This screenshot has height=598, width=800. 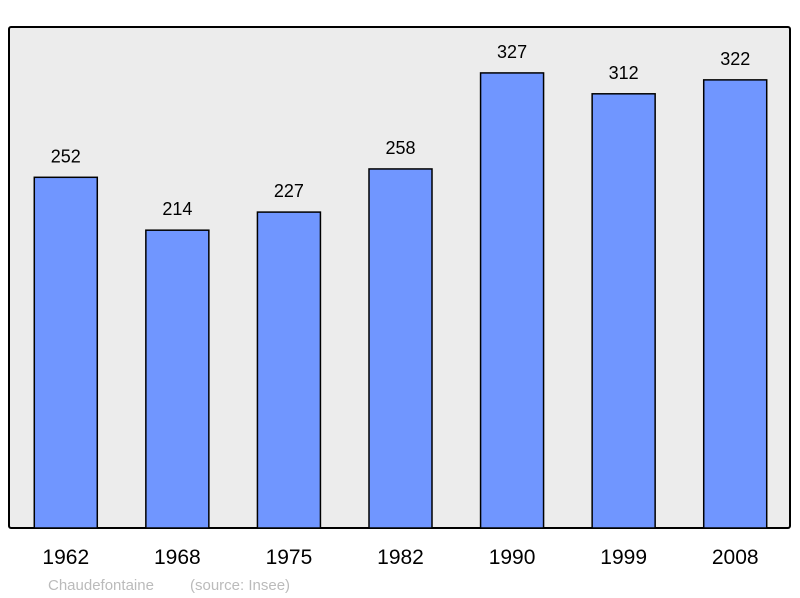 What do you see at coordinates (400, 148) in the screenshot?
I see `data-label-1982: 258` at bounding box center [400, 148].